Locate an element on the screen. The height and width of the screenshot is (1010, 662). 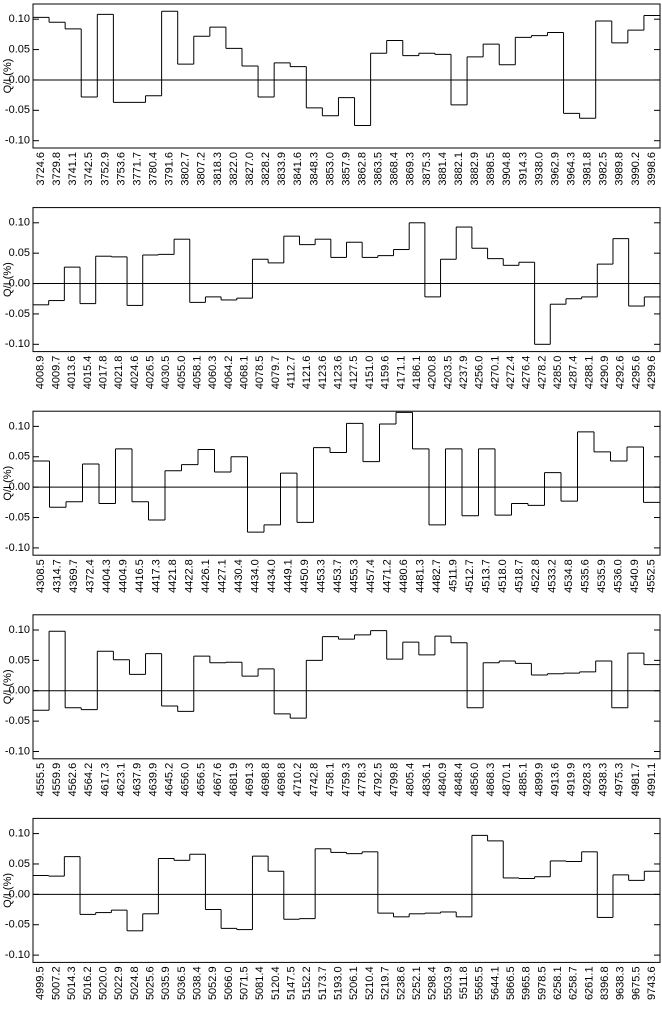
x-tick-label: 5007.2 is located at coordinates (56, 983).